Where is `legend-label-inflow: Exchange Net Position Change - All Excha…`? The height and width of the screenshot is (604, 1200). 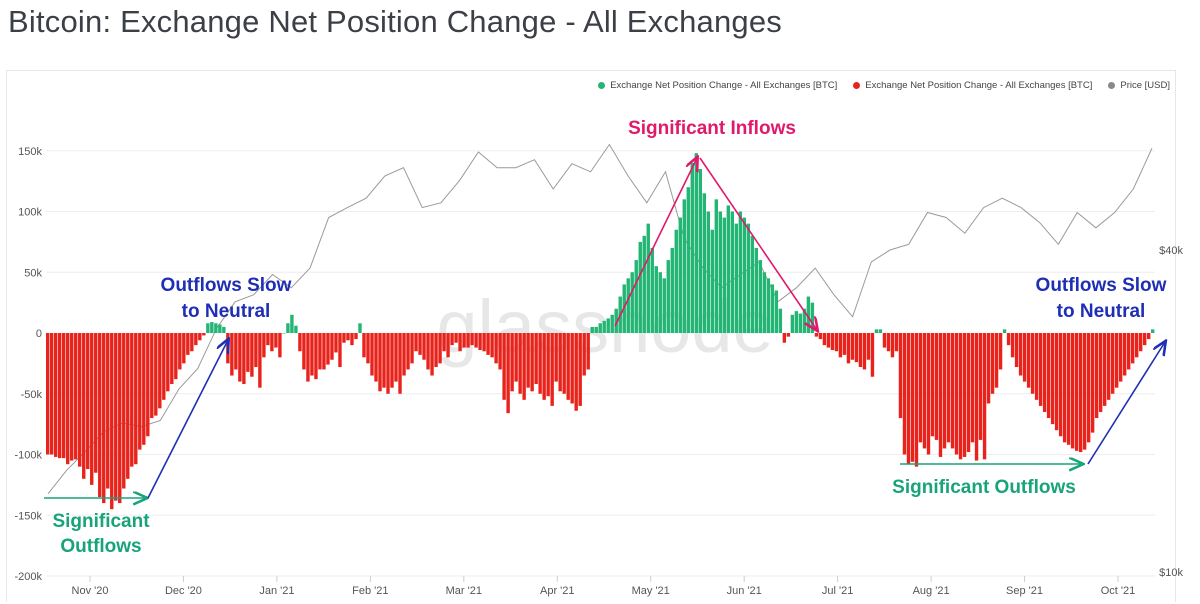 legend-label-inflow: Exchange Net Position Change - All Excha… is located at coordinates (724, 85).